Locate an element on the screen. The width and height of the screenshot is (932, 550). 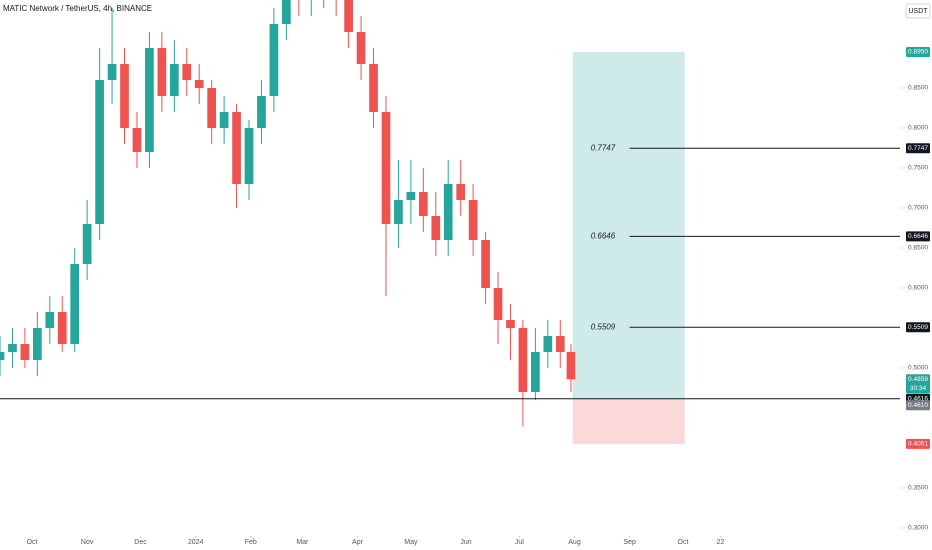
target-label: 0.8950 is located at coordinates (918, 52).